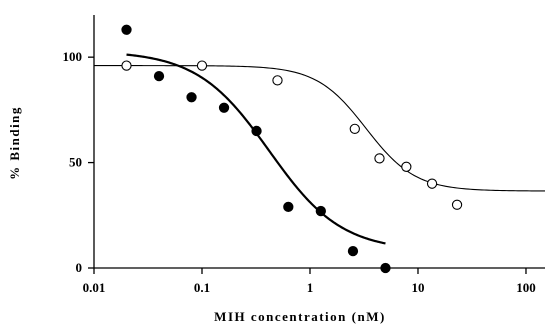 This screenshot has height=326, width=545. Describe the element at coordinates (14, 143) in the screenshot. I see `y-axis-title: % Binding` at that location.